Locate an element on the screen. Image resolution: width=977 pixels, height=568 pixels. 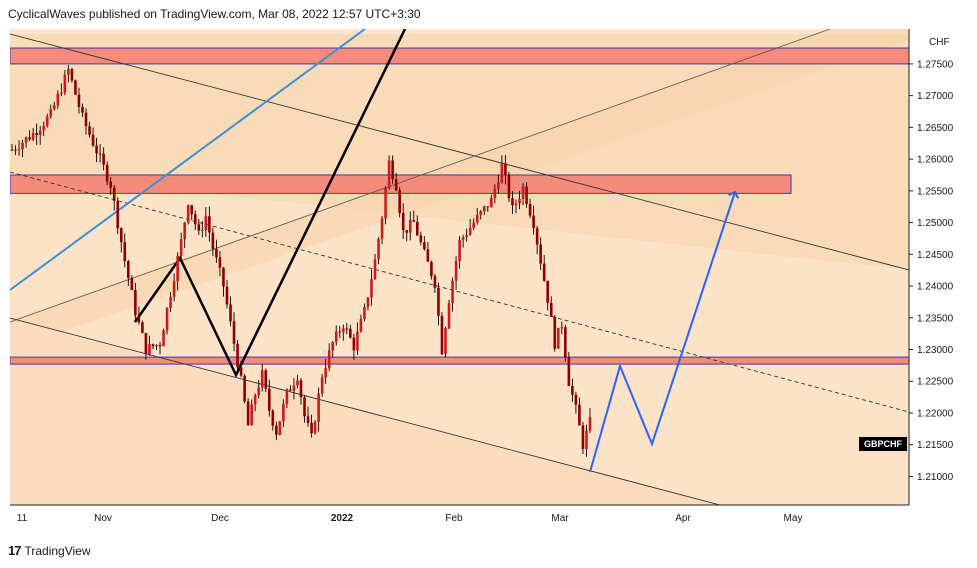
y-tick-label: 1.25000 is located at coordinates (935, 223).